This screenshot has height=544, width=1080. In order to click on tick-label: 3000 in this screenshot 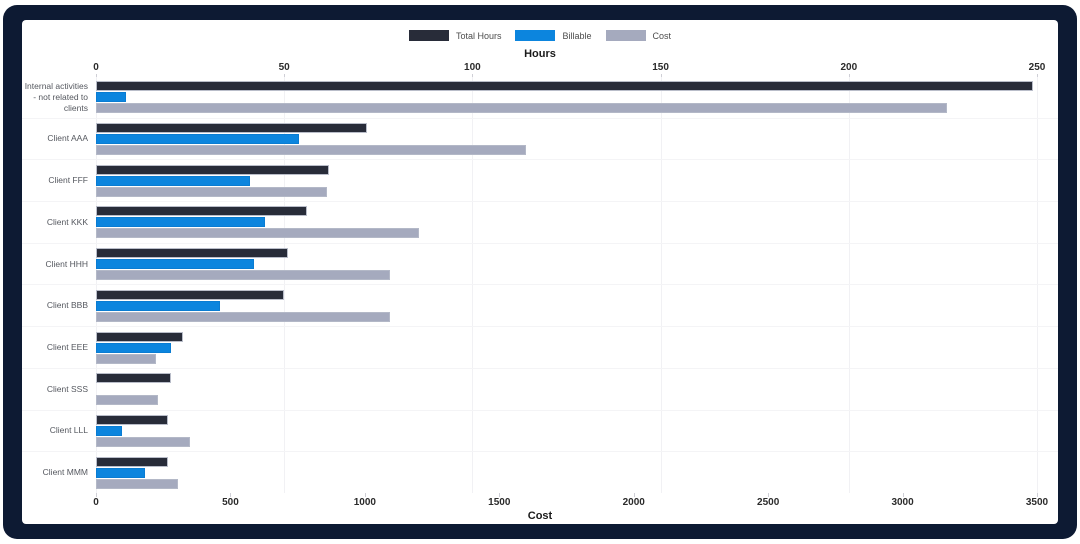, I will do `click(902, 503)`.